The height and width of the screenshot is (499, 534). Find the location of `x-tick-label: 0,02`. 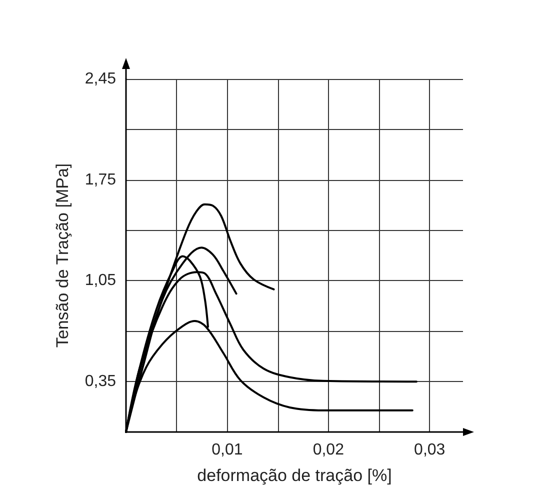

x-tick-label: 0,02 is located at coordinates (328, 450).